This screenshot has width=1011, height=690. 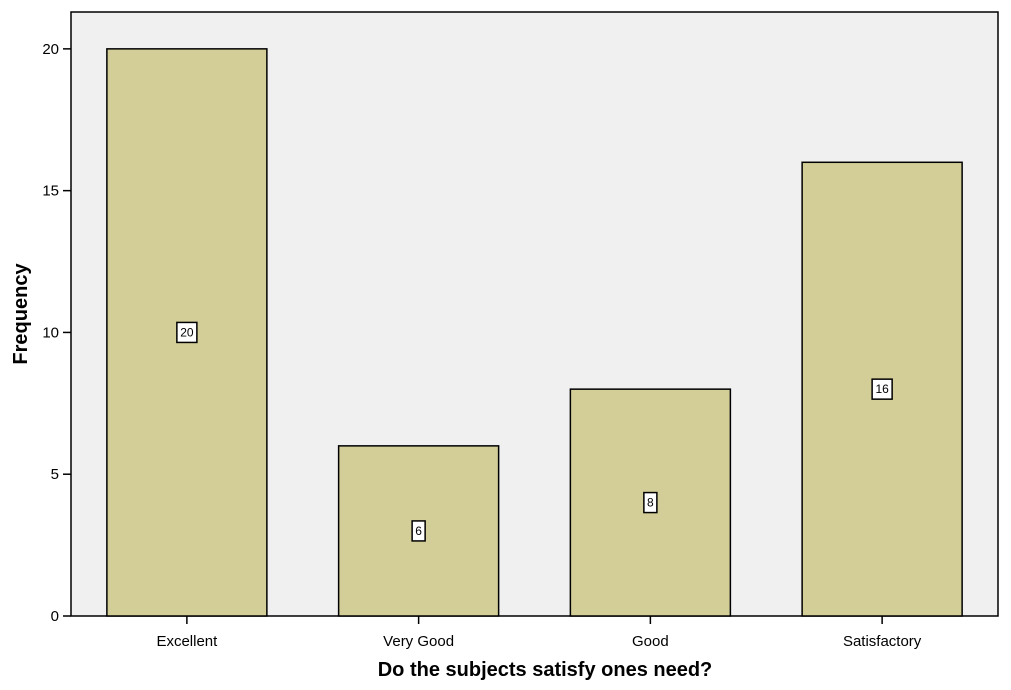 I want to click on y-tick-label: 10, so click(x=50, y=332).